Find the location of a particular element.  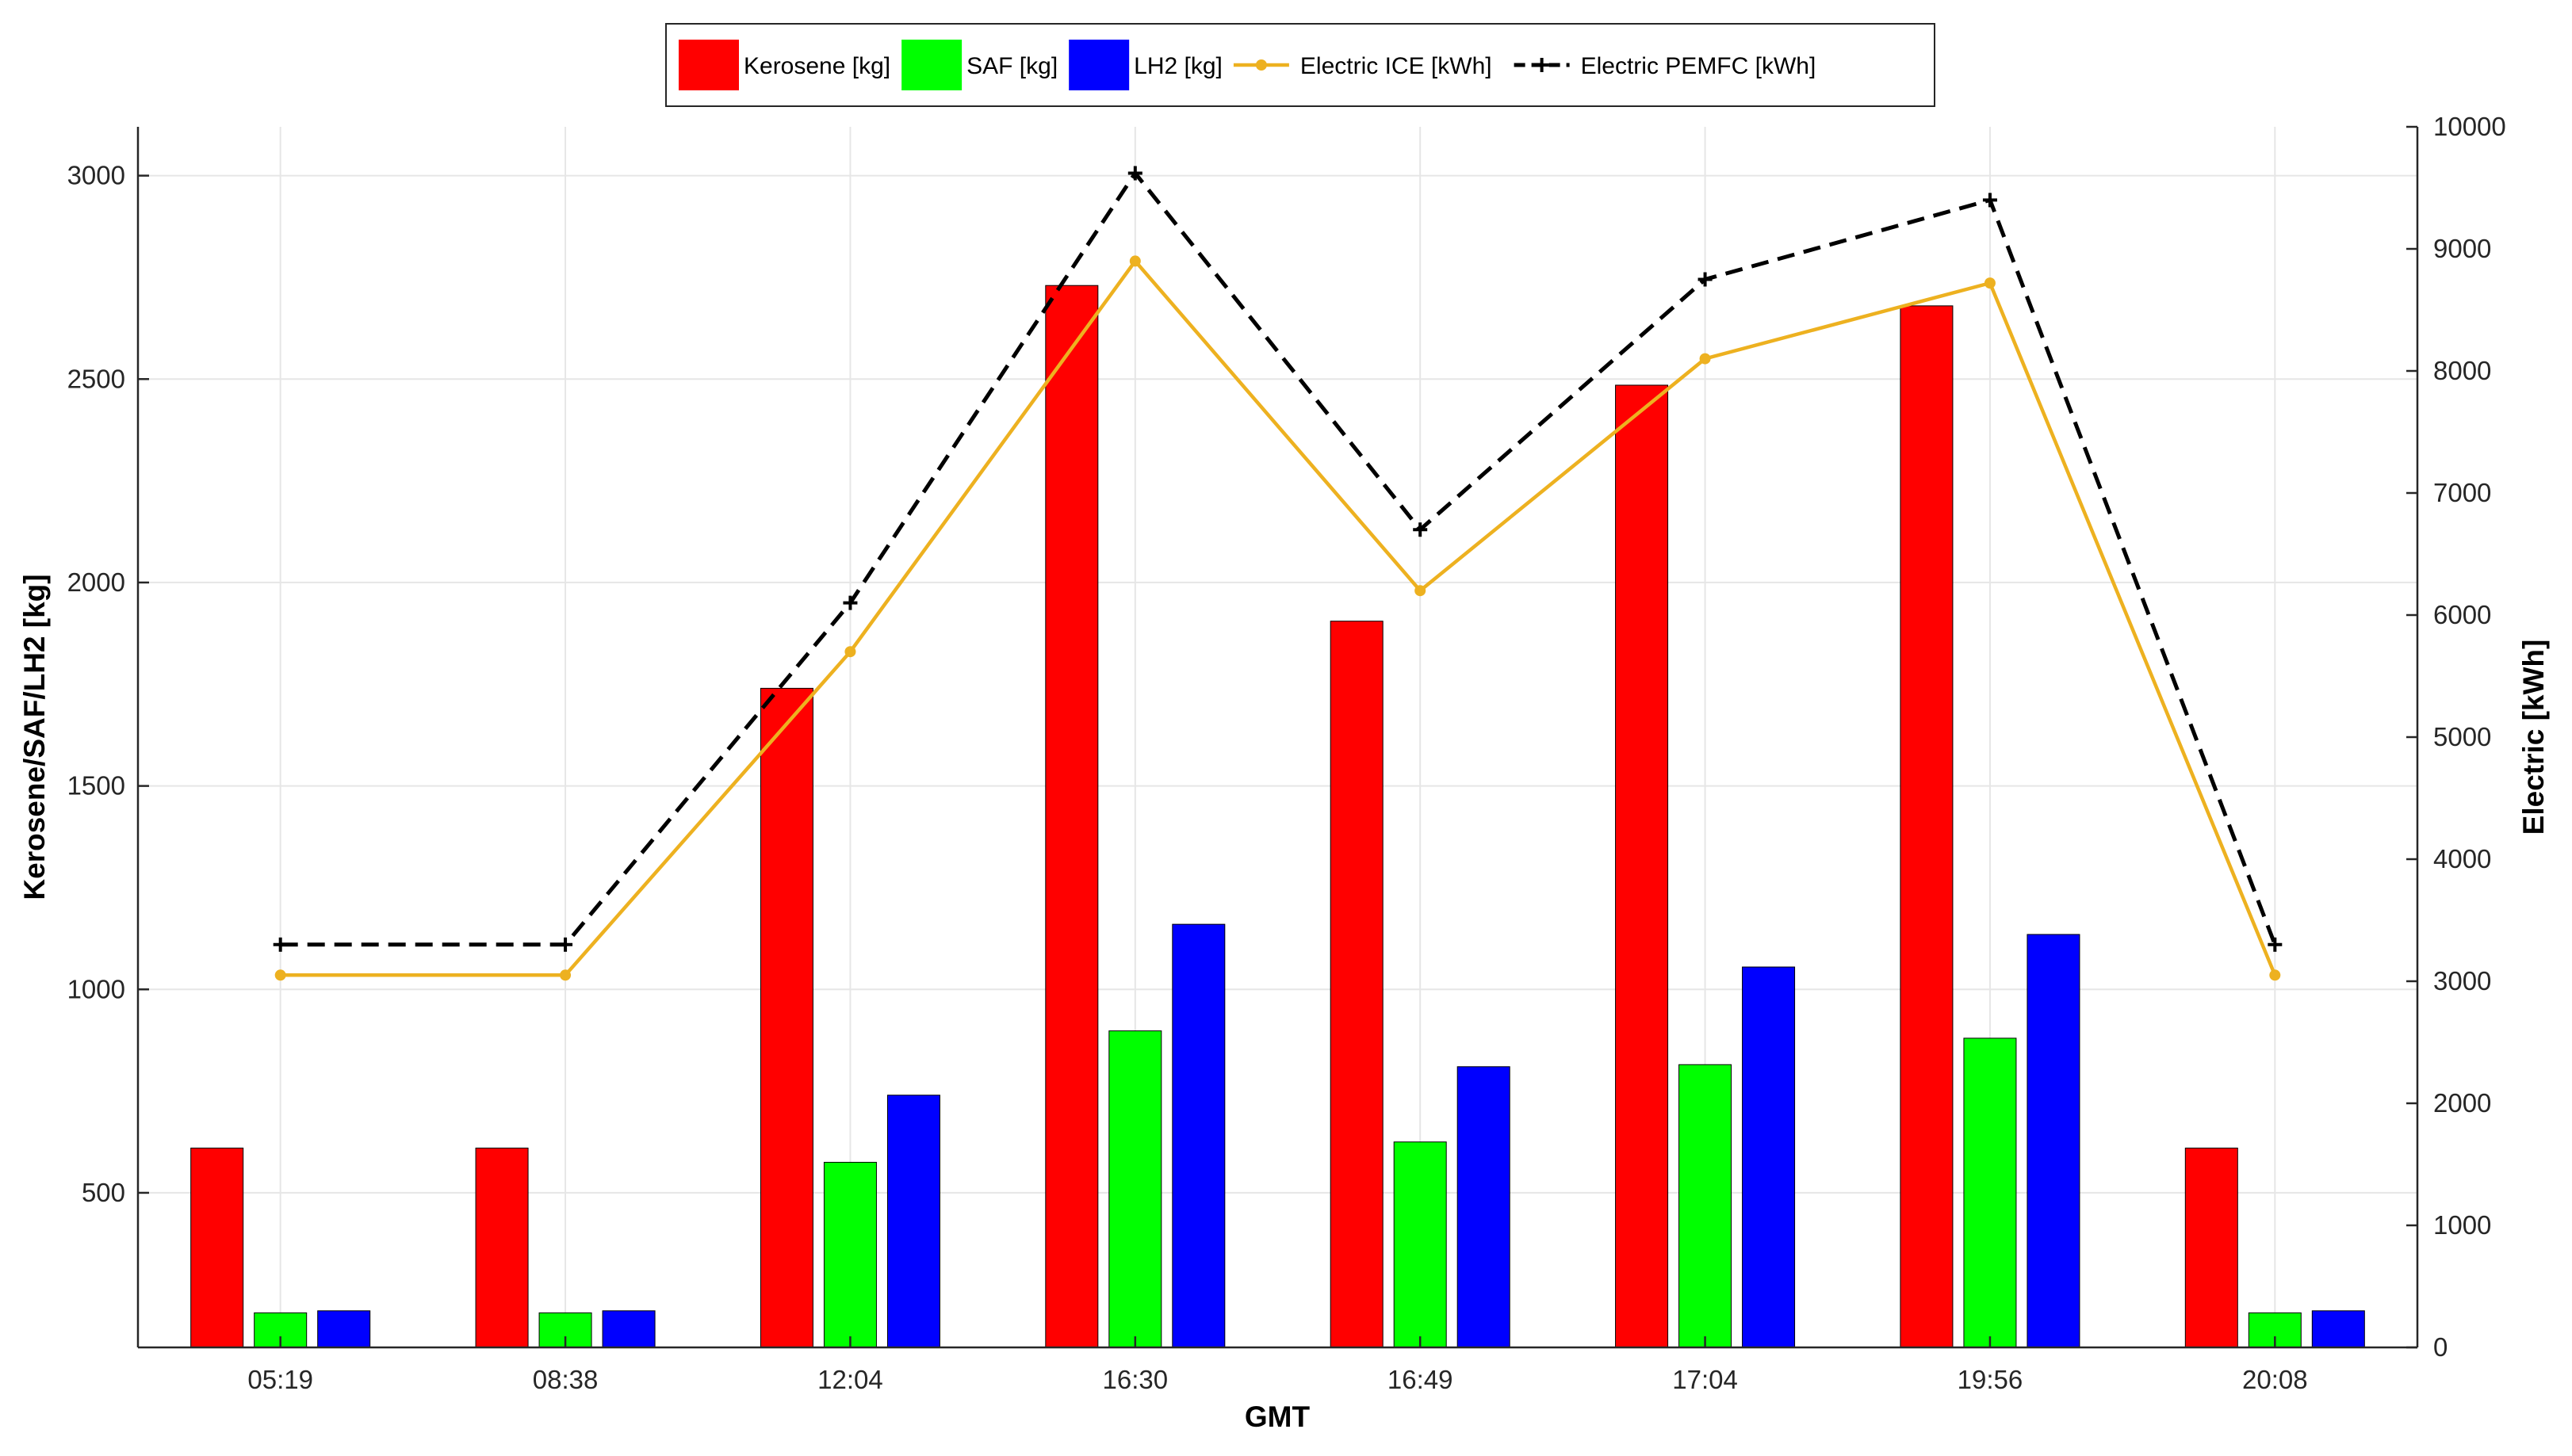

legend-marker-electric-ice is located at coordinates (1261, 65).